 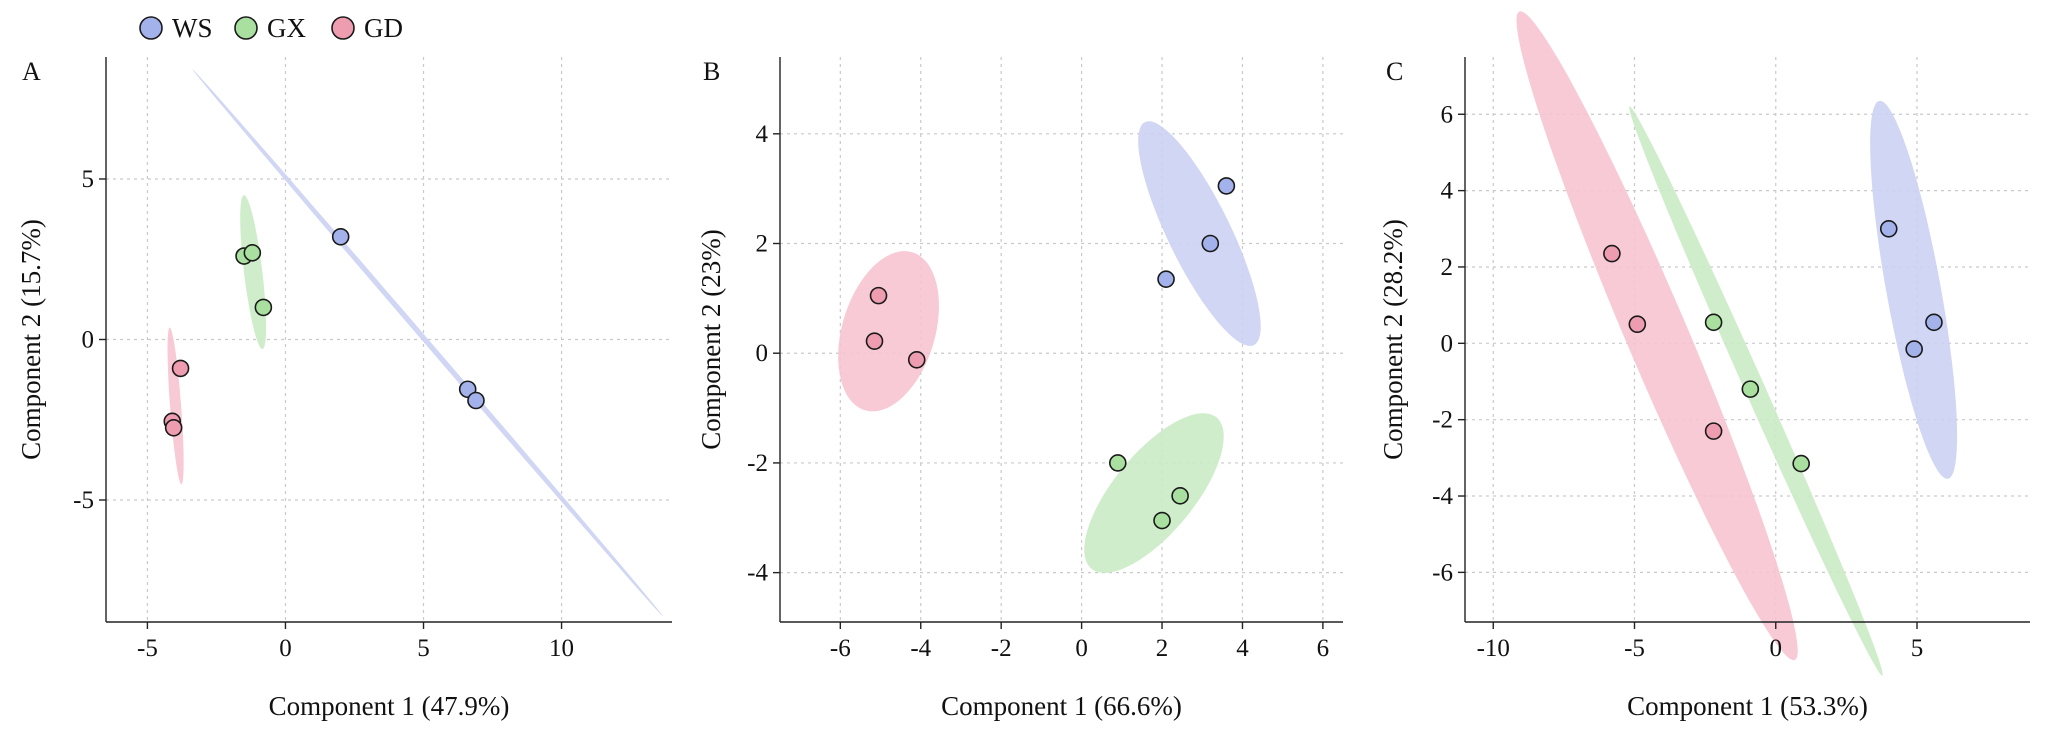 What do you see at coordinates (1162, 648) in the screenshot?
I see `x-tick-label-b-4: 2` at bounding box center [1162, 648].